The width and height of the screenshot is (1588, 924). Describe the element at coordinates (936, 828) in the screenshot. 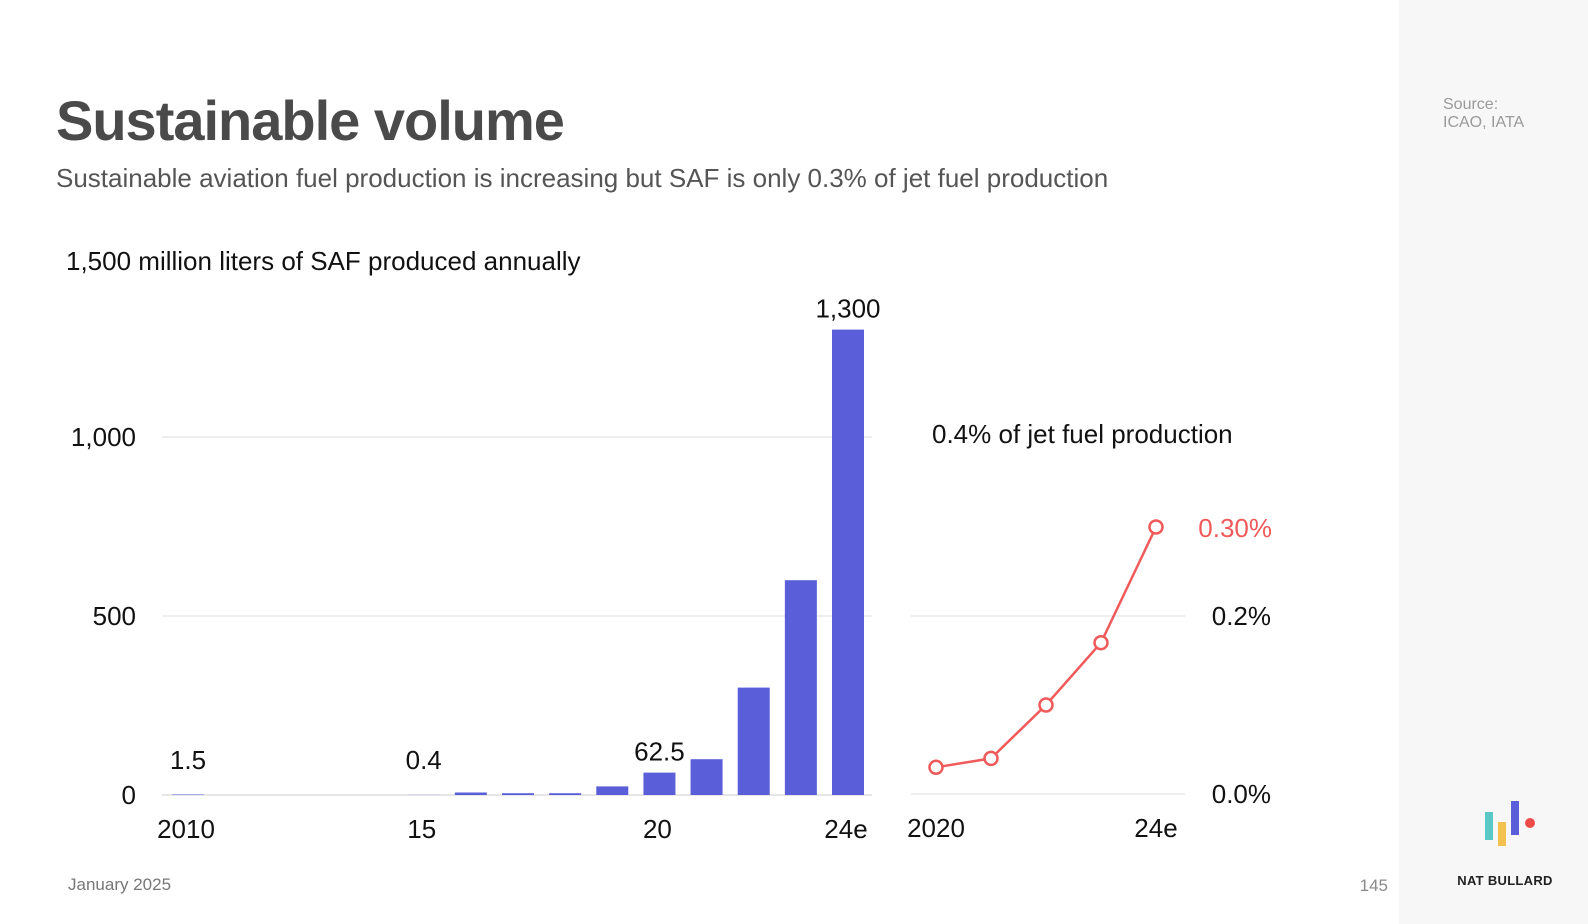

I see `line-x-tick-label: 2020` at that location.